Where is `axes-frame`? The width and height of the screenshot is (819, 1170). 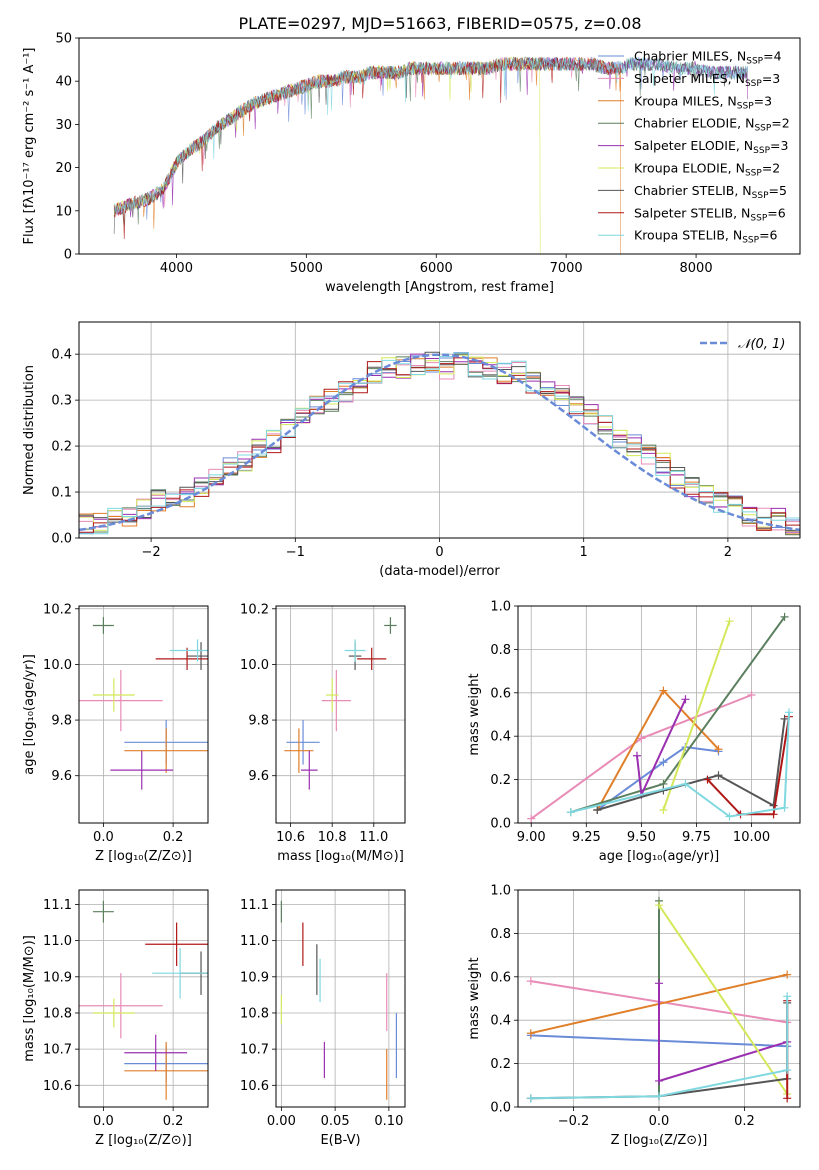 axes-frame is located at coordinates (340, 998).